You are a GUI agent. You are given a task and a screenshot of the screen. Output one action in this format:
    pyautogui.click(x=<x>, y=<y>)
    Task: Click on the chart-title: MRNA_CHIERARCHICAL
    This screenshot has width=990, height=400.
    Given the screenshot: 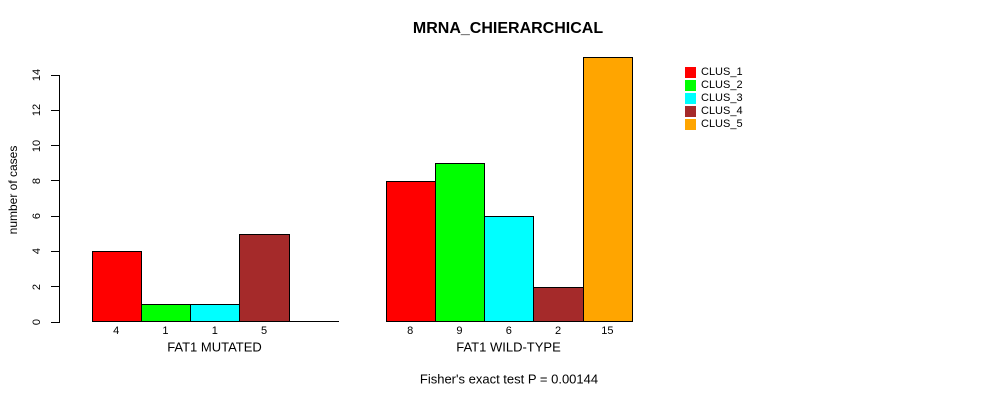 What is the action you would take?
    pyautogui.click(x=508, y=28)
    